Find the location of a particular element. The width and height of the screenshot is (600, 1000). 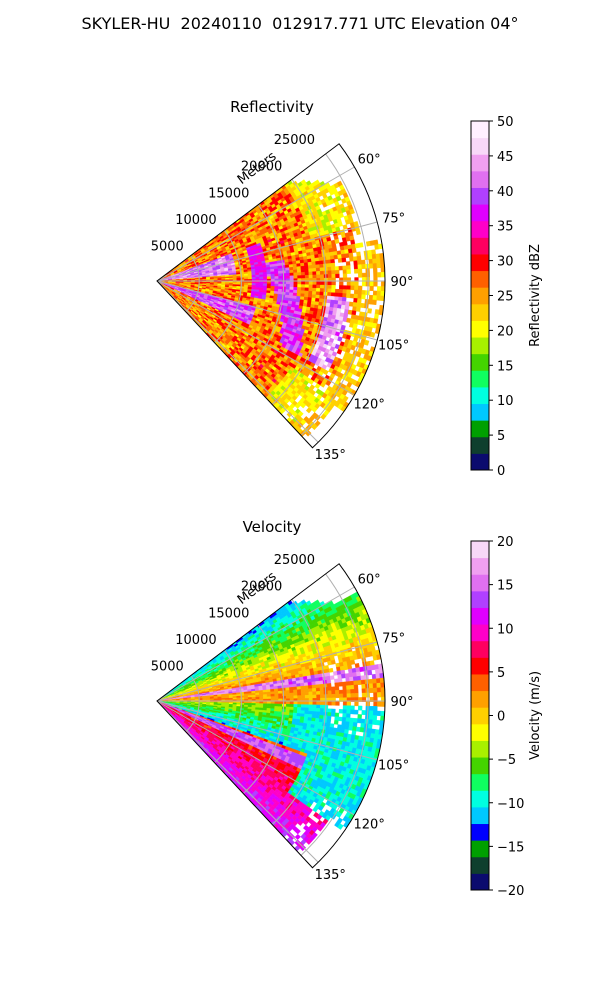

radial-tick-label: 5000 is located at coordinates (167, 246).